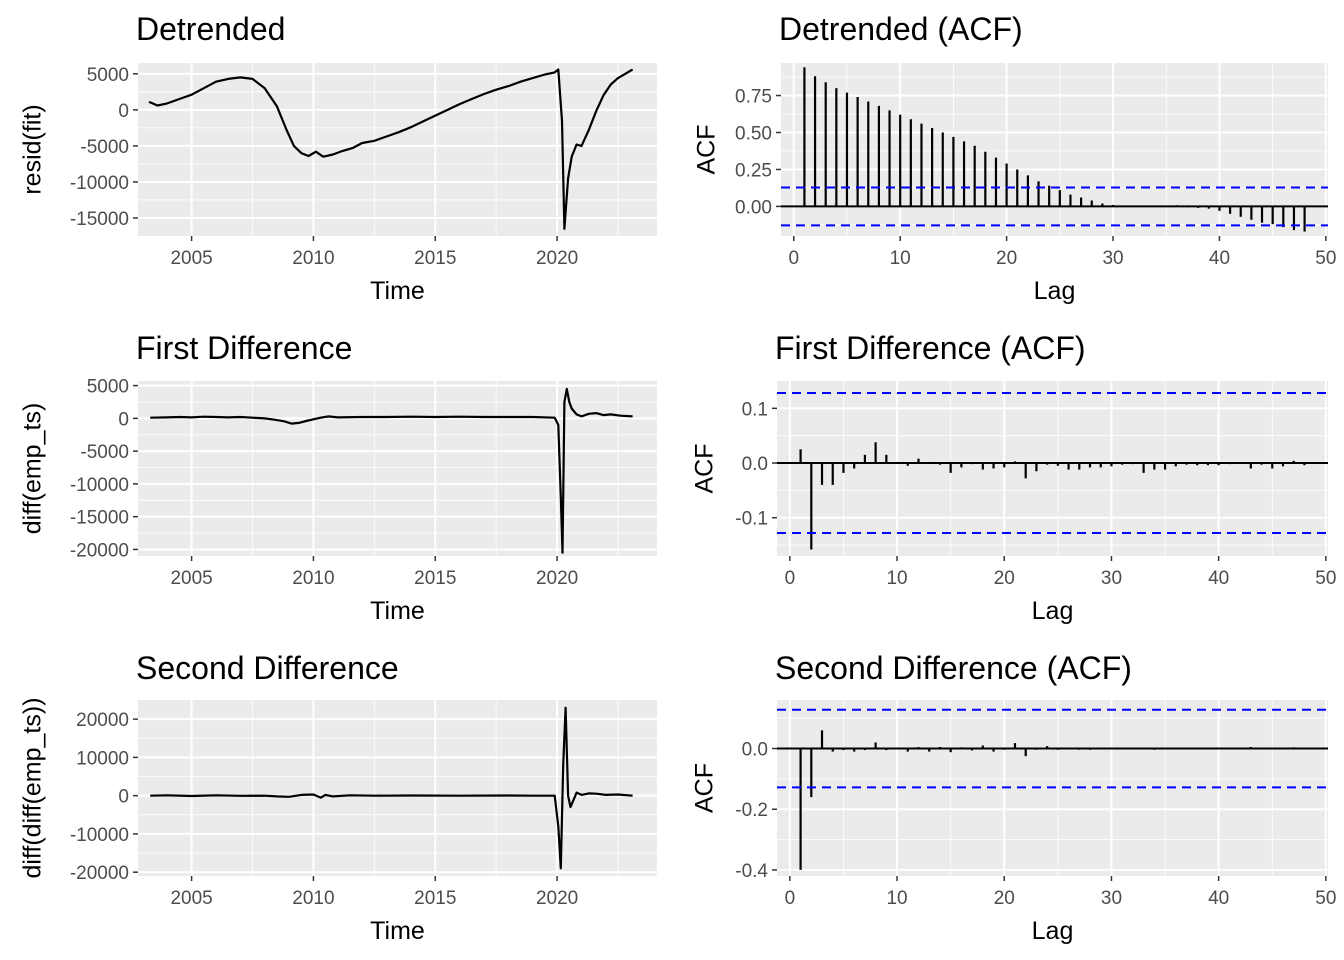 This screenshot has width=1344, height=960. Describe the element at coordinates (33, 787) in the screenshot. I see `y-axis-label: diff(diff(emp_ts))` at that location.